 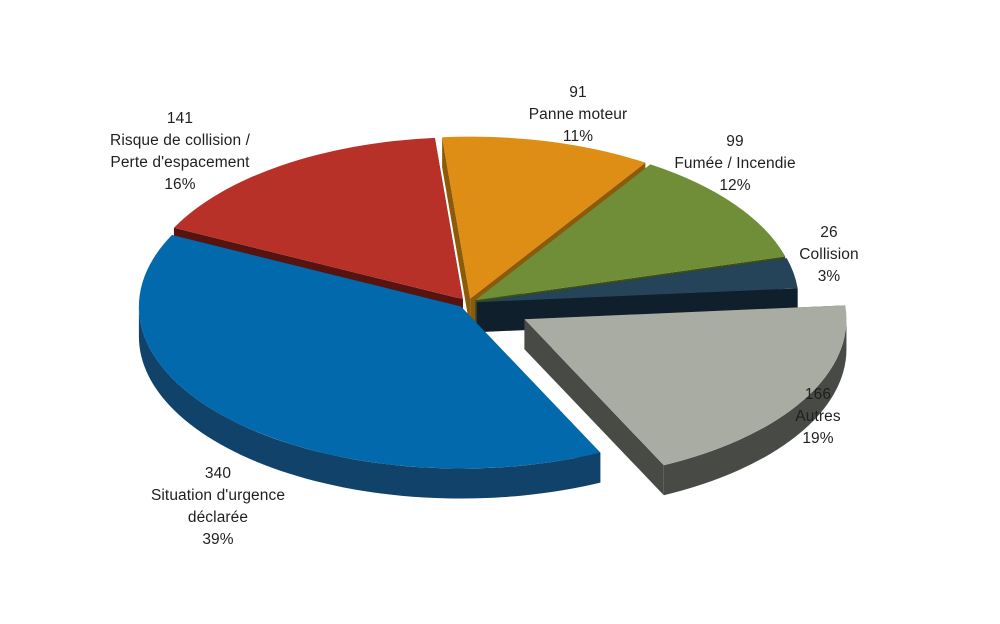 I want to click on slice-cut-face-end, so click(x=594, y=407).